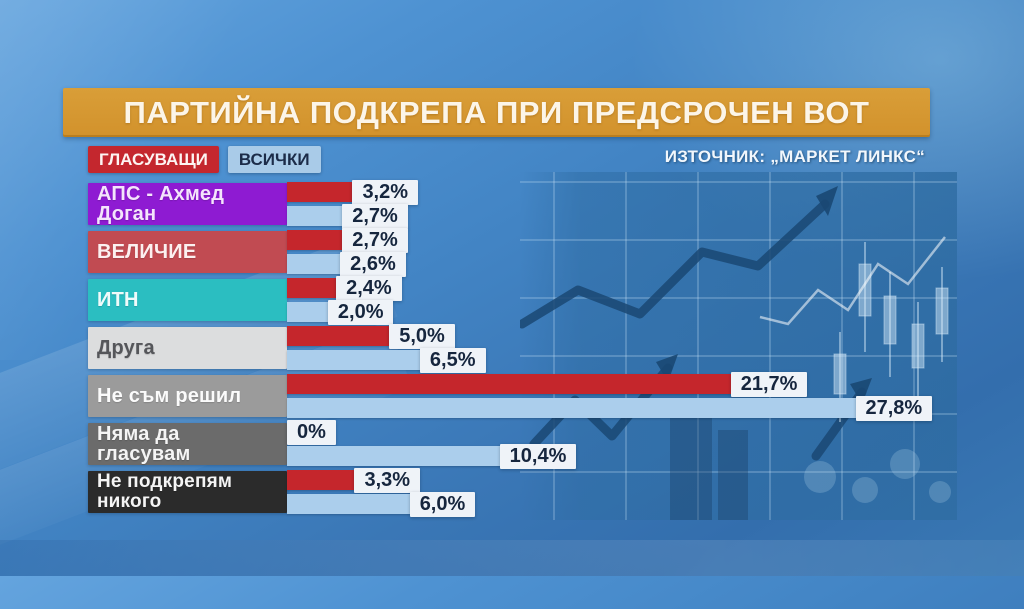  I want to click on bokeh-dots, so click(877, 476).